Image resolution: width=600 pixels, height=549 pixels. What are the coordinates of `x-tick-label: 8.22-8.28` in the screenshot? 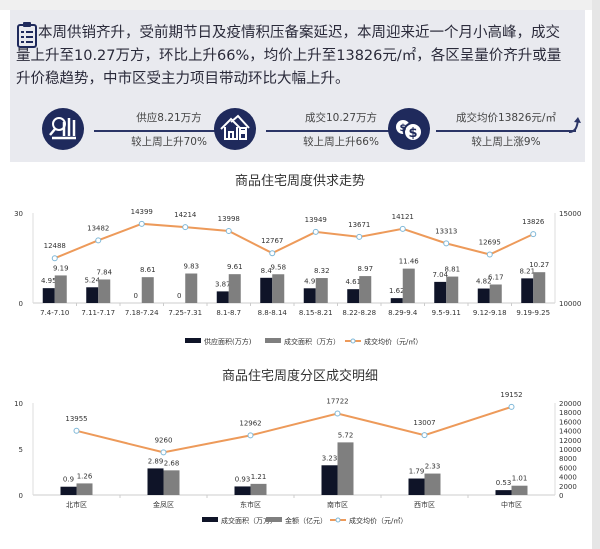 It's located at (359, 313).